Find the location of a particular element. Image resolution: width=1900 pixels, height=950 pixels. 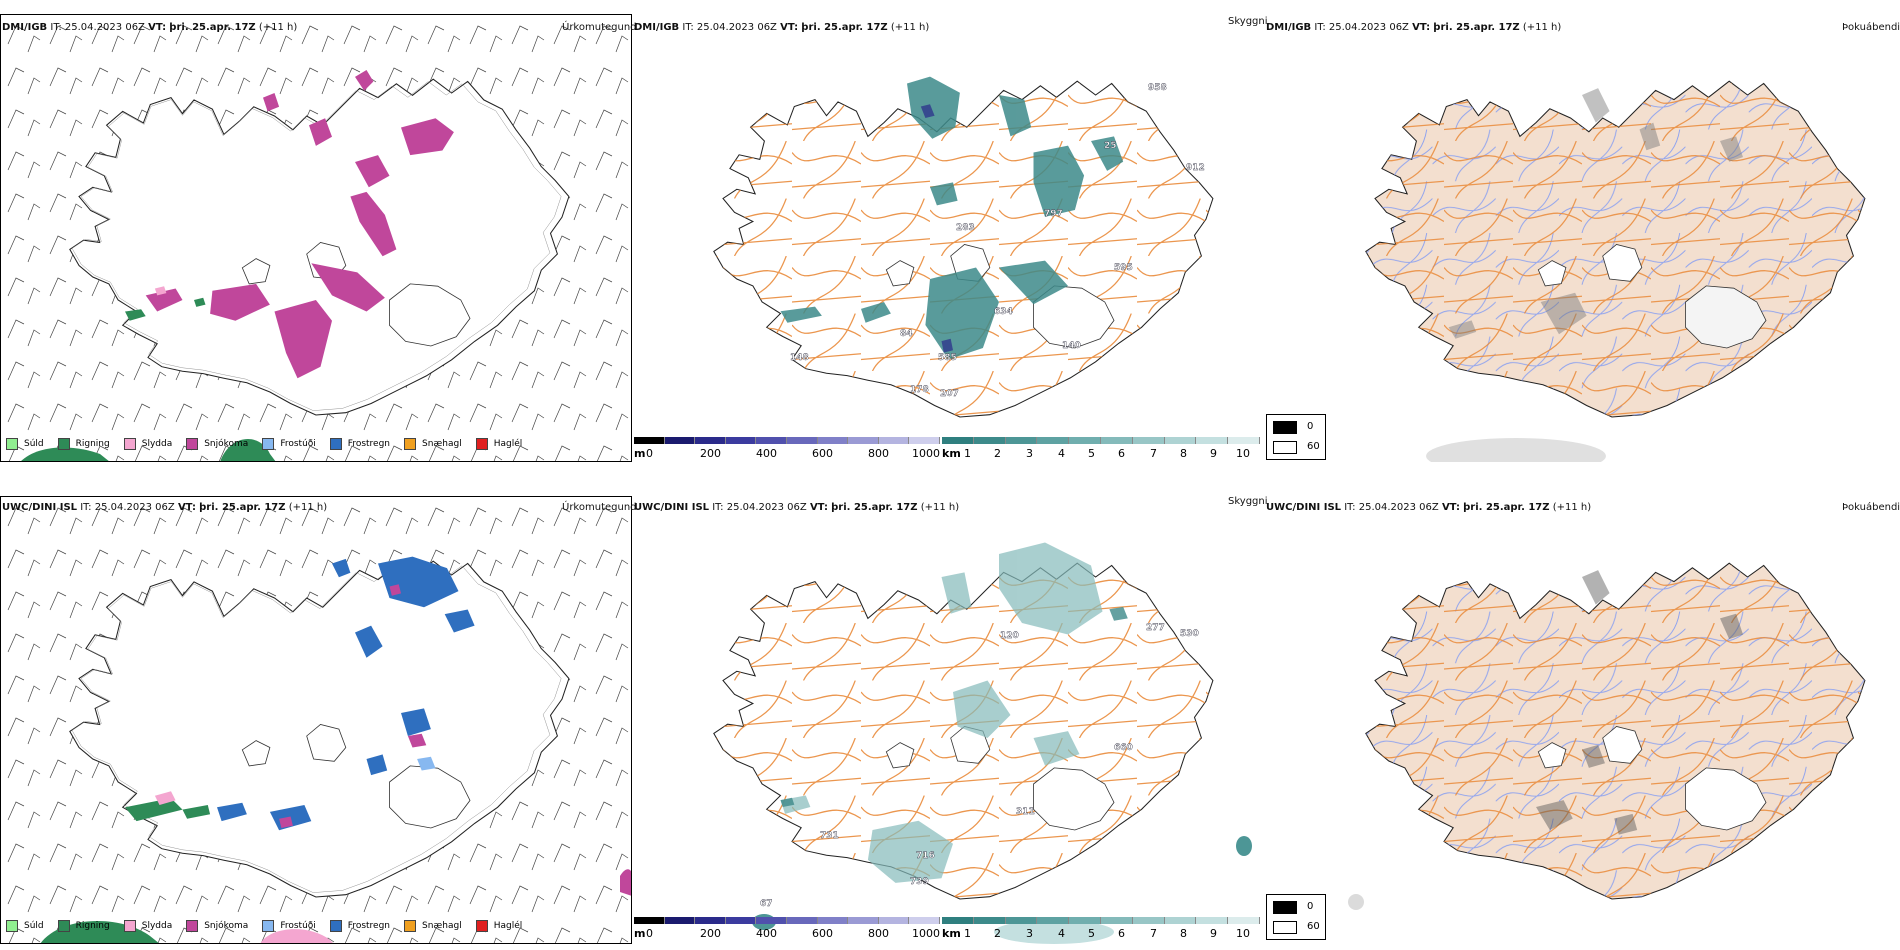

elevation-tick: 800 is located at coordinates (878, 453).